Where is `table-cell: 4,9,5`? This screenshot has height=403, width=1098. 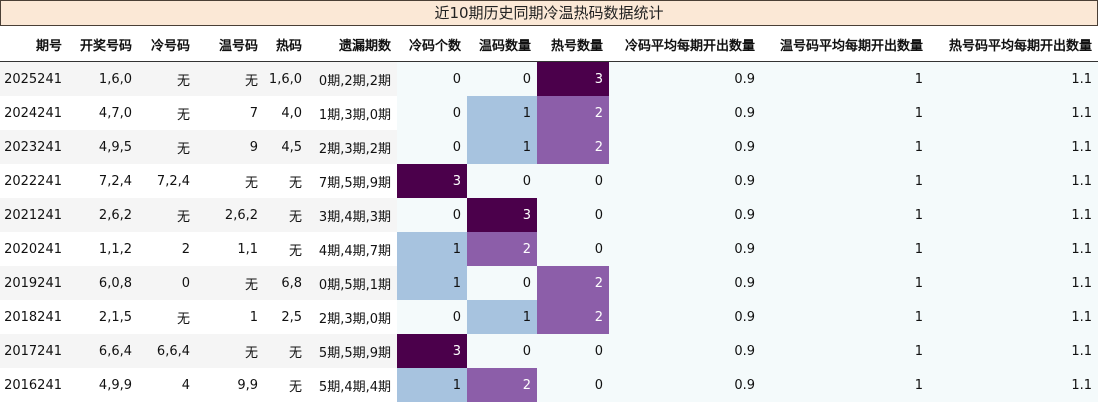 table-cell: 4,9,5 is located at coordinates (103, 147).